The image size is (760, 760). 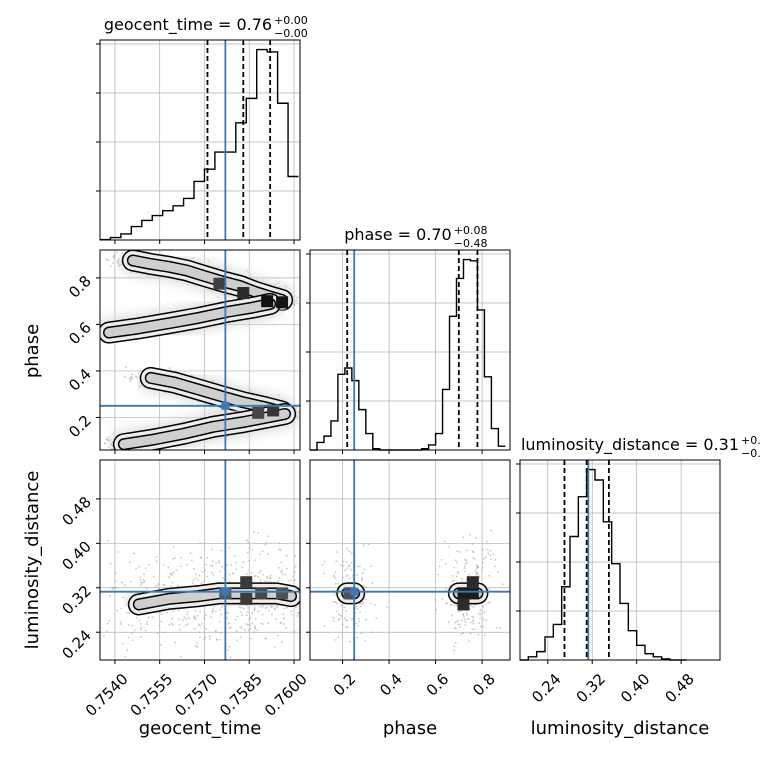 I want to click on phase-vs-geocent_time-density-cell, so click(x=282, y=302).